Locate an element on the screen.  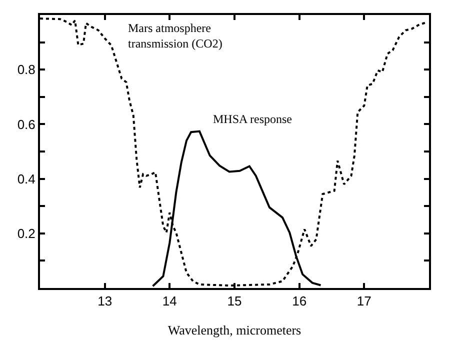
annotation: MHSA response is located at coordinates (252, 119).